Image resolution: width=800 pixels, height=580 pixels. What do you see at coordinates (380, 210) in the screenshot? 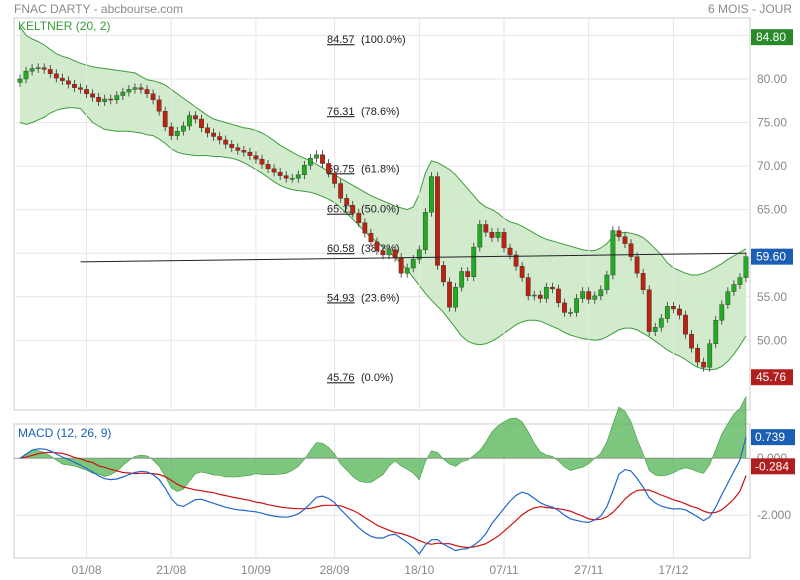
I see `fib-level-percent: (50.0%)` at bounding box center [380, 210].